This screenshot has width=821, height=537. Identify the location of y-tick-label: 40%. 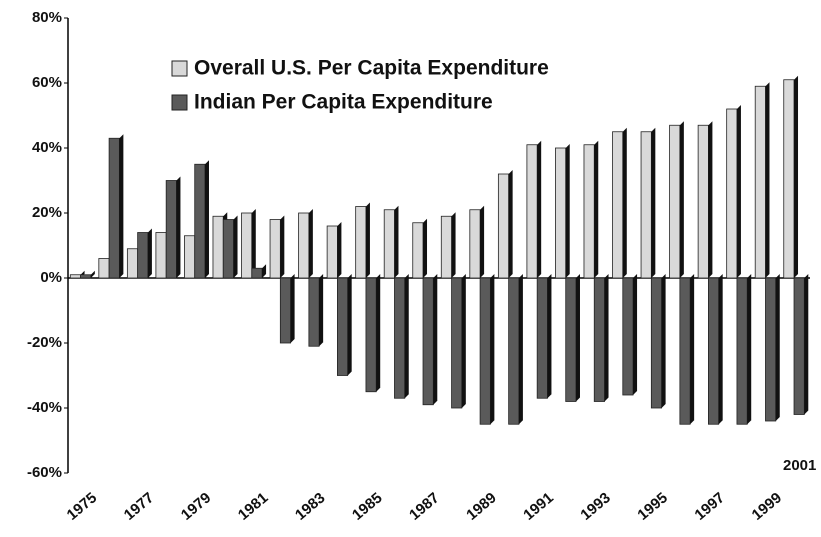
(47, 147).